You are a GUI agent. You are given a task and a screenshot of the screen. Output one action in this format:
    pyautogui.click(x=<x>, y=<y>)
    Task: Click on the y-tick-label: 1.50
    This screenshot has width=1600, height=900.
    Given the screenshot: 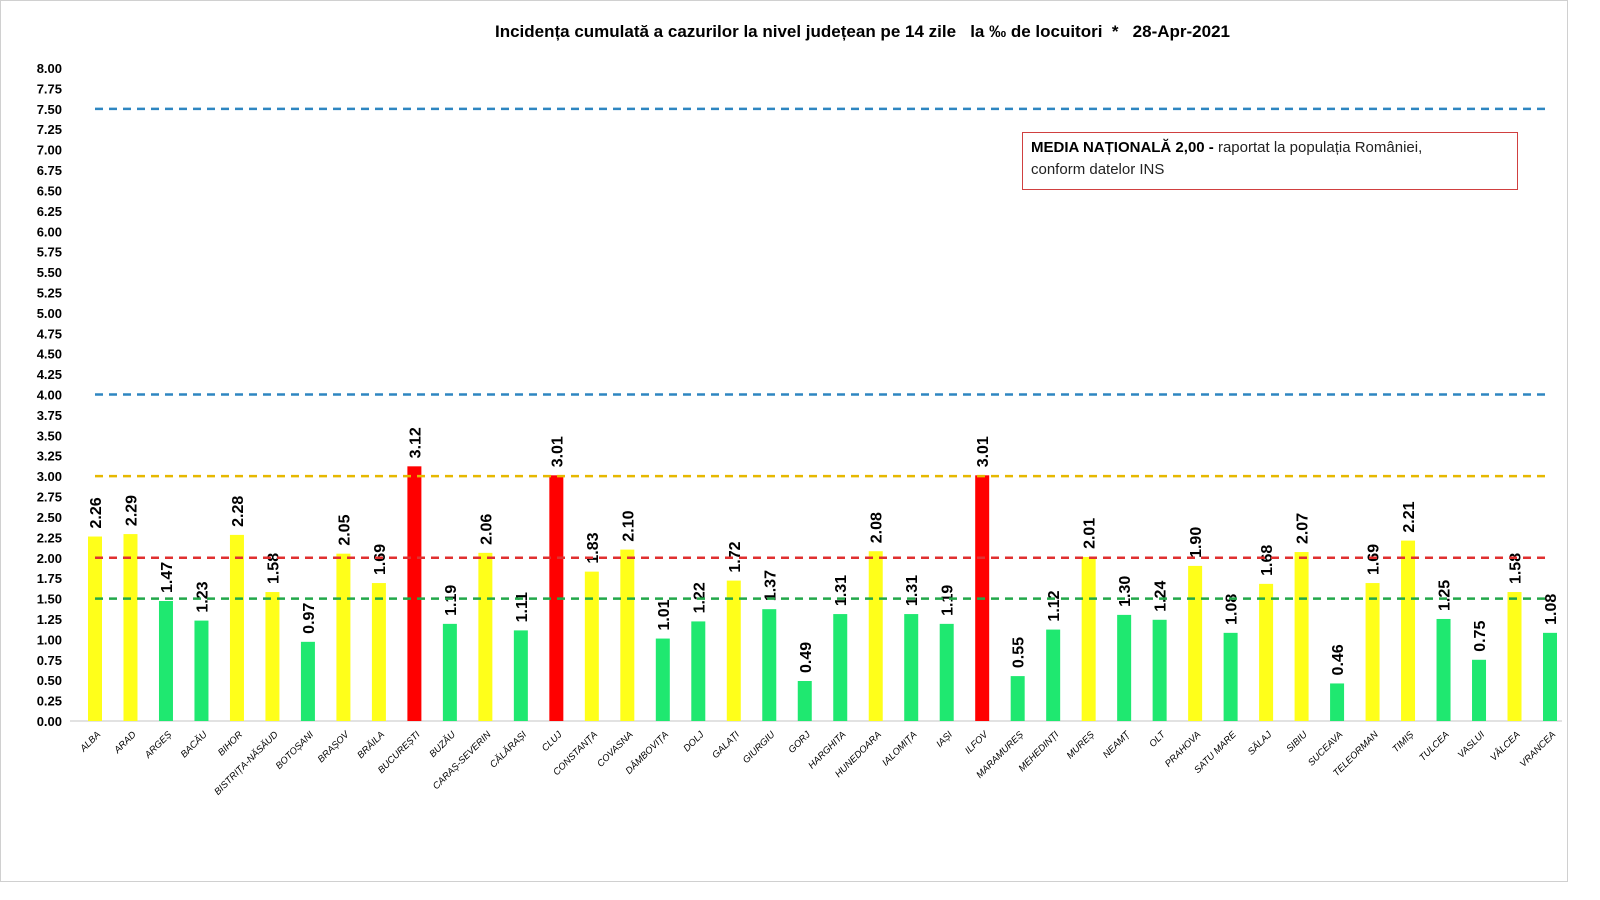 What is the action you would take?
    pyautogui.click(x=49, y=599)
    